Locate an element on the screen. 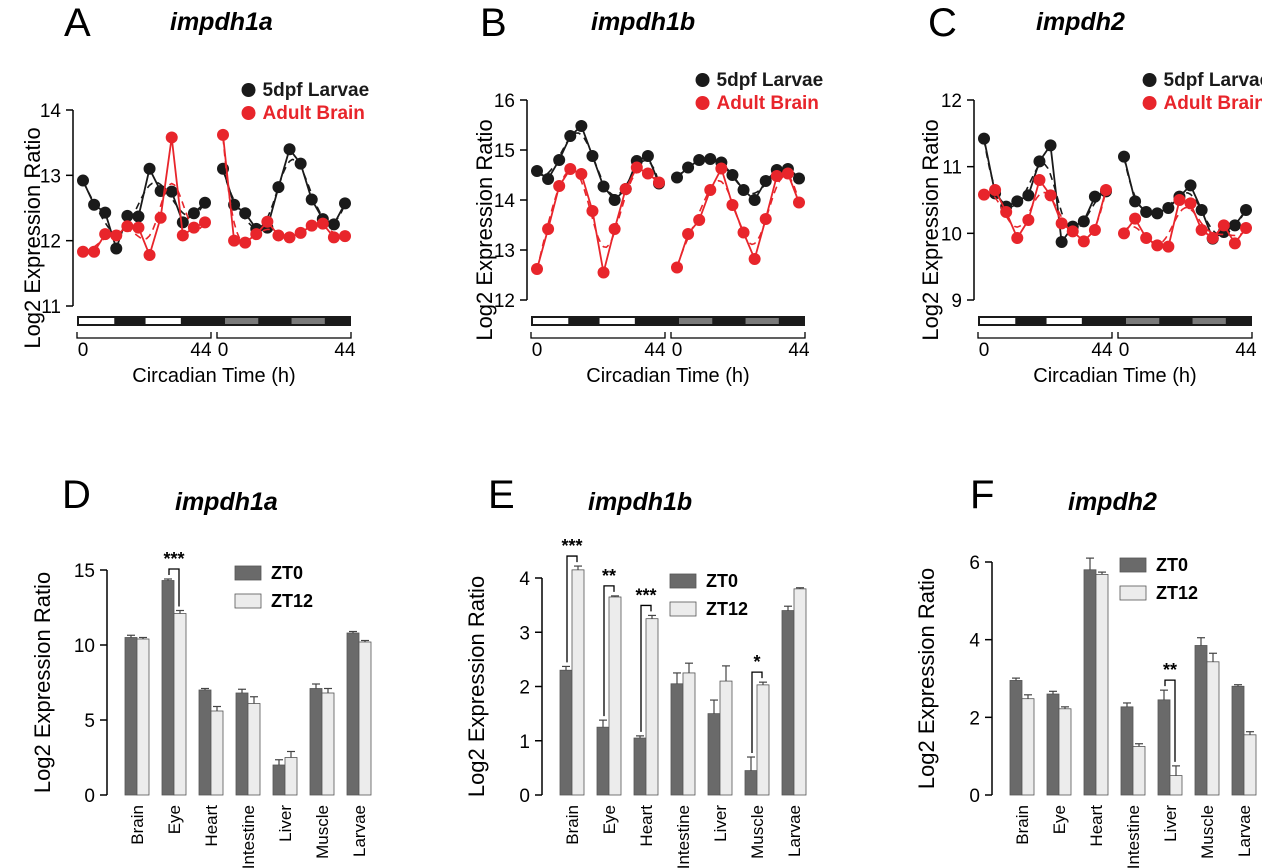 This screenshot has height=868, width=1262. legend-label-larvae: 5dpf Larvae is located at coordinates (770, 80).